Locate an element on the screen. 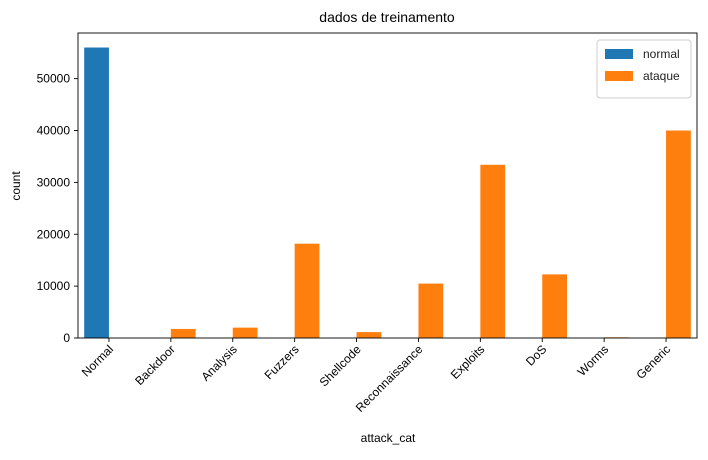 The height and width of the screenshot is (460, 708). y-tick-label: 40000 is located at coordinates (54, 131).